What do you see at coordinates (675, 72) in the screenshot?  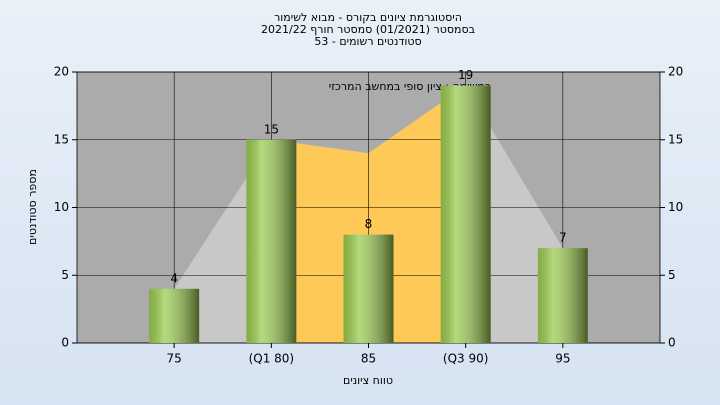 I see `y2-tick-label: 20` at bounding box center [675, 72].